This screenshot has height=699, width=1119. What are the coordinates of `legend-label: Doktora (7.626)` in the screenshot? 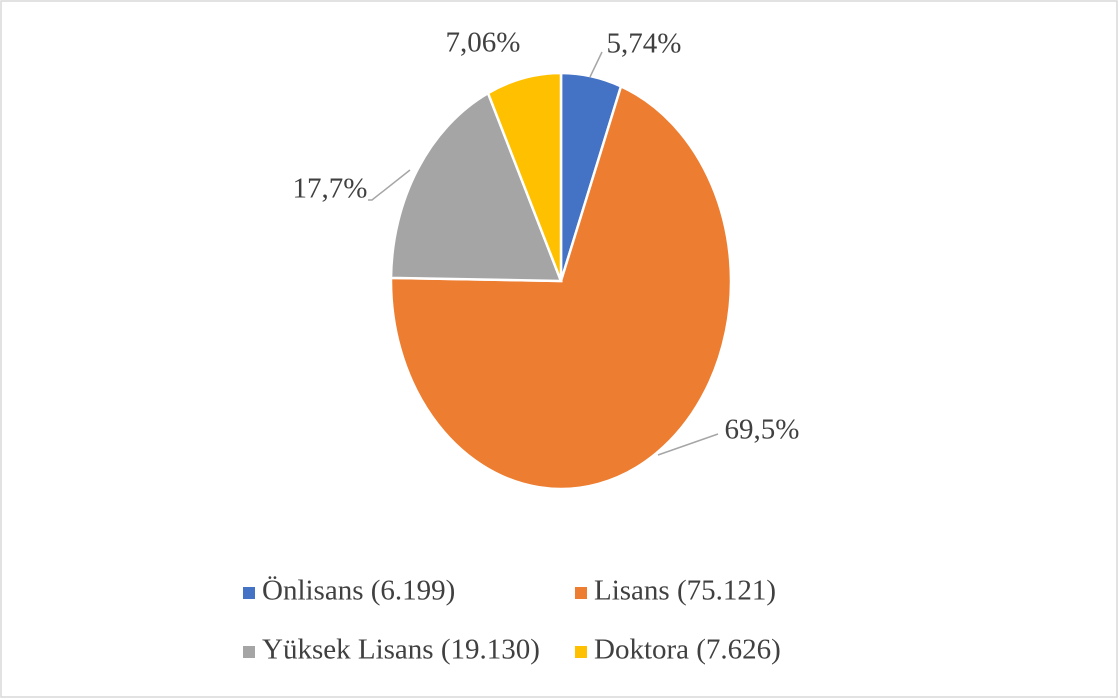 It's located at (687, 650).